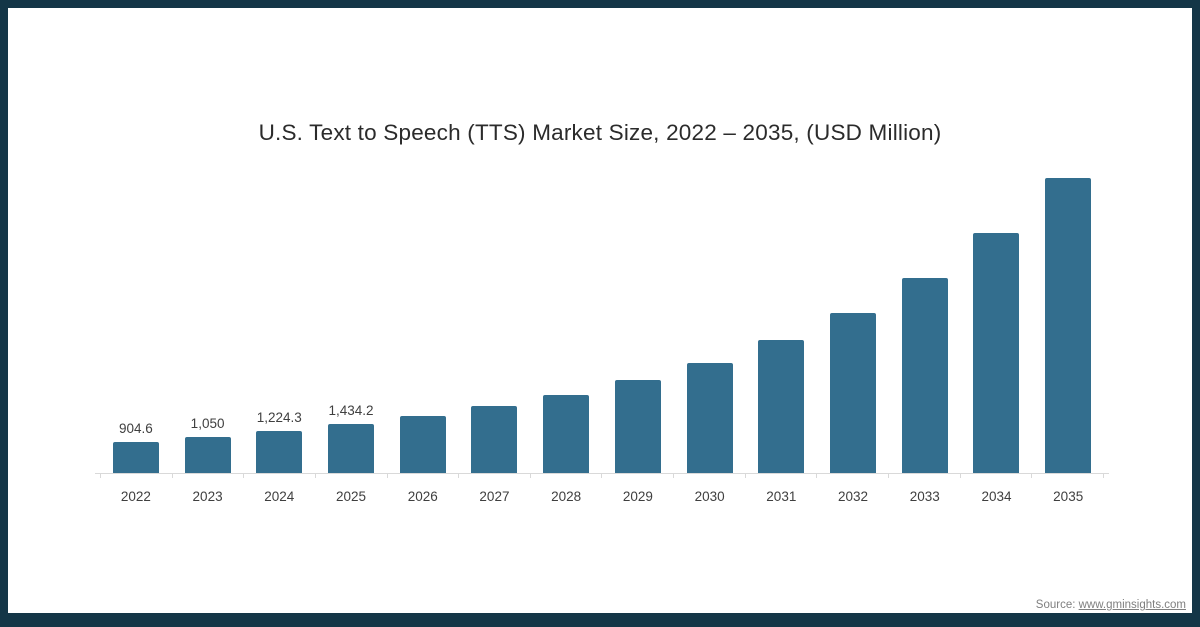 The width and height of the screenshot is (1200, 627). Describe the element at coordinates (996, 353) in the screenshot. I see `bar-2034` at that location.